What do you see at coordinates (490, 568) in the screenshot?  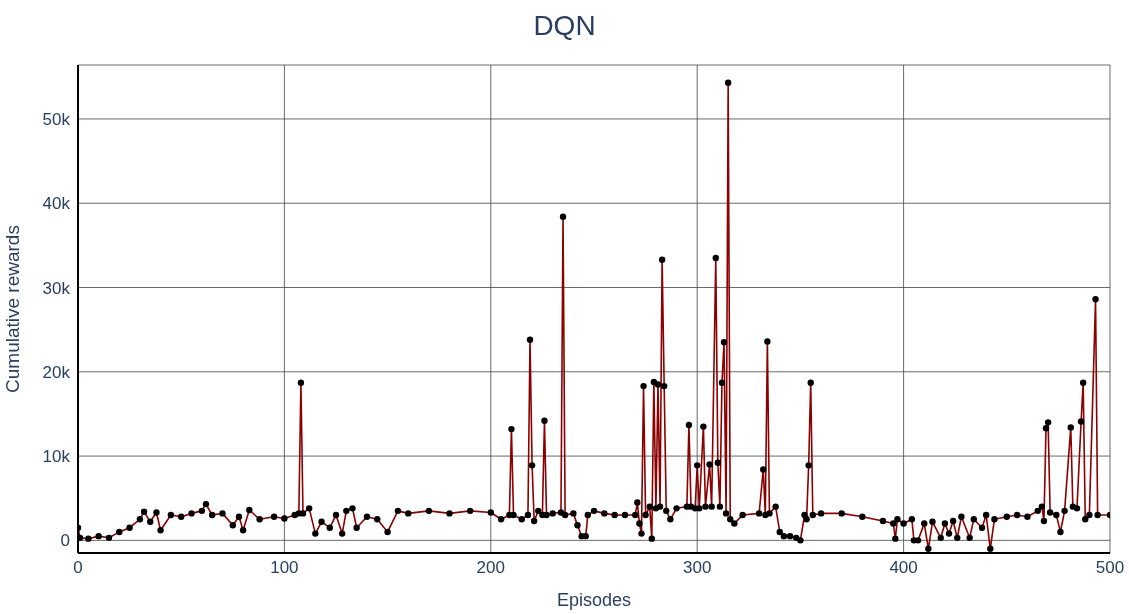 I see `x-tick-label: 200` at bounding box center [490, 568].